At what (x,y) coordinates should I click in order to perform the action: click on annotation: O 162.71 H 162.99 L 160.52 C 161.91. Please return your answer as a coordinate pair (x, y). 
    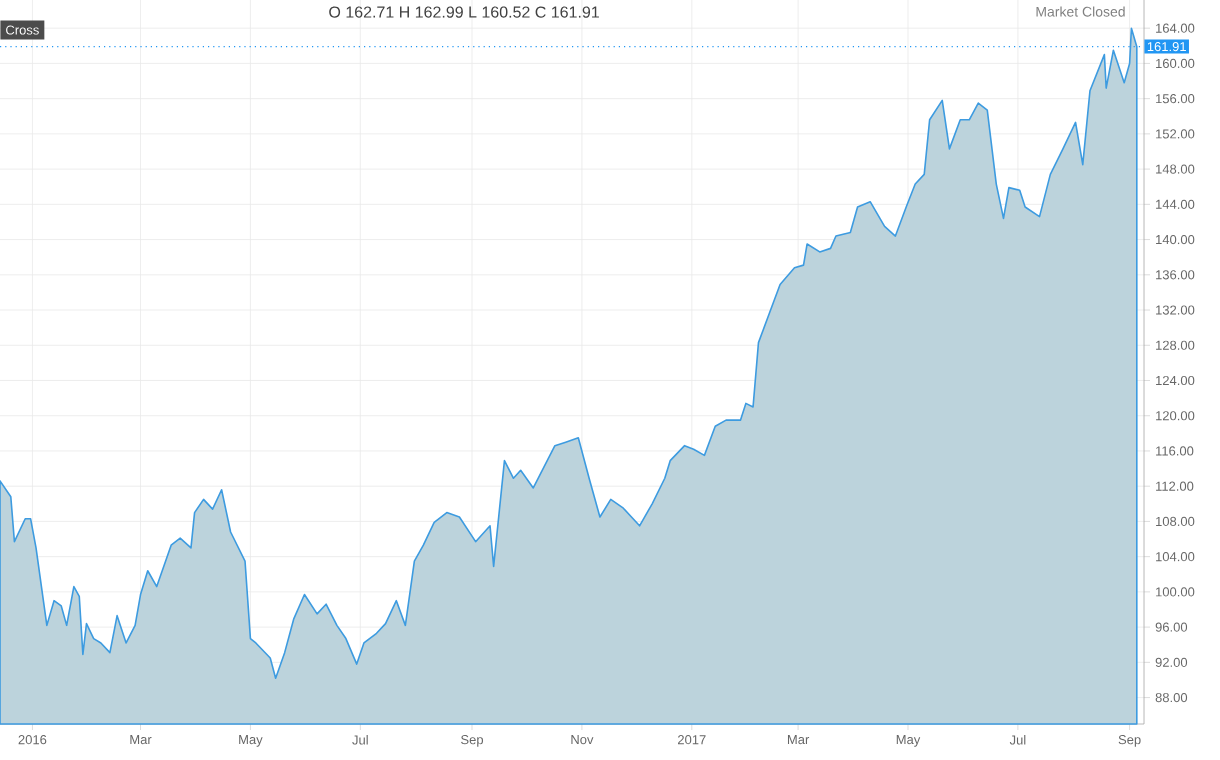
    Looking at the image, I should click on (464, 12).